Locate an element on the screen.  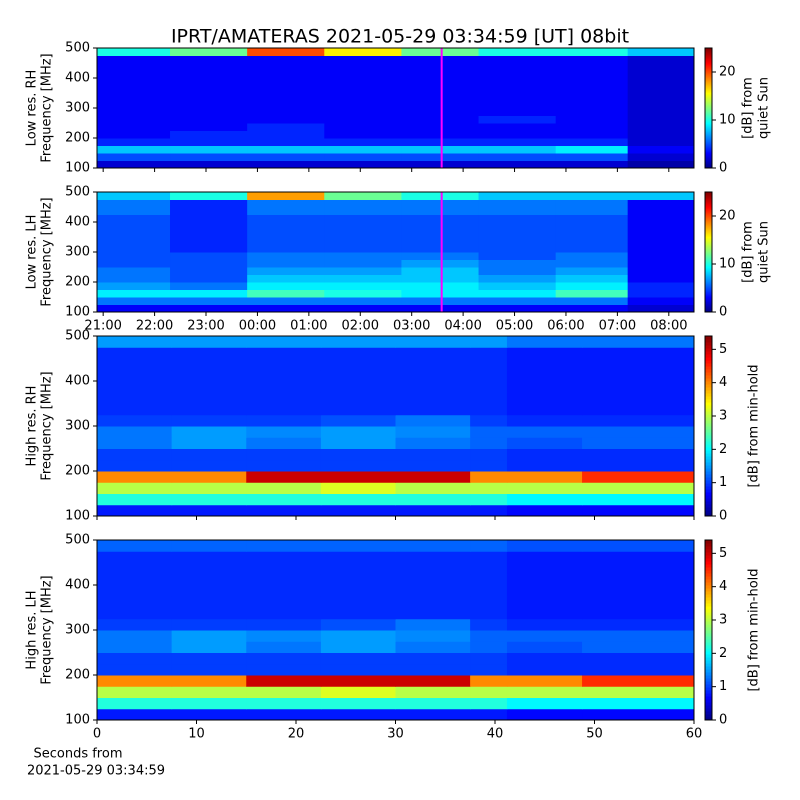
y-tick-label: 100 is located at coordinates (77, 516).